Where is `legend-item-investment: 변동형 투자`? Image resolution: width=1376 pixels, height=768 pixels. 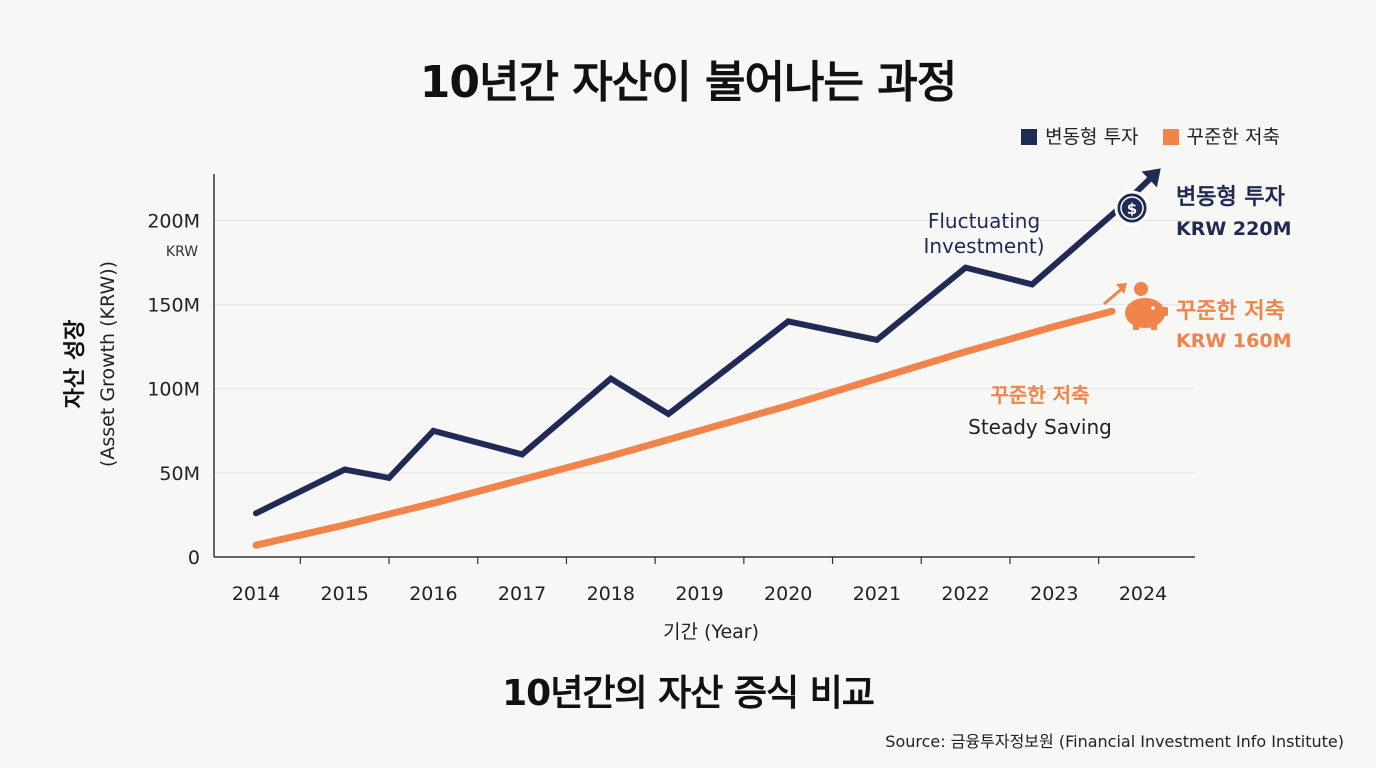 legend-item-investment: 변동형 투자 is located at coordinates (1080, 135).